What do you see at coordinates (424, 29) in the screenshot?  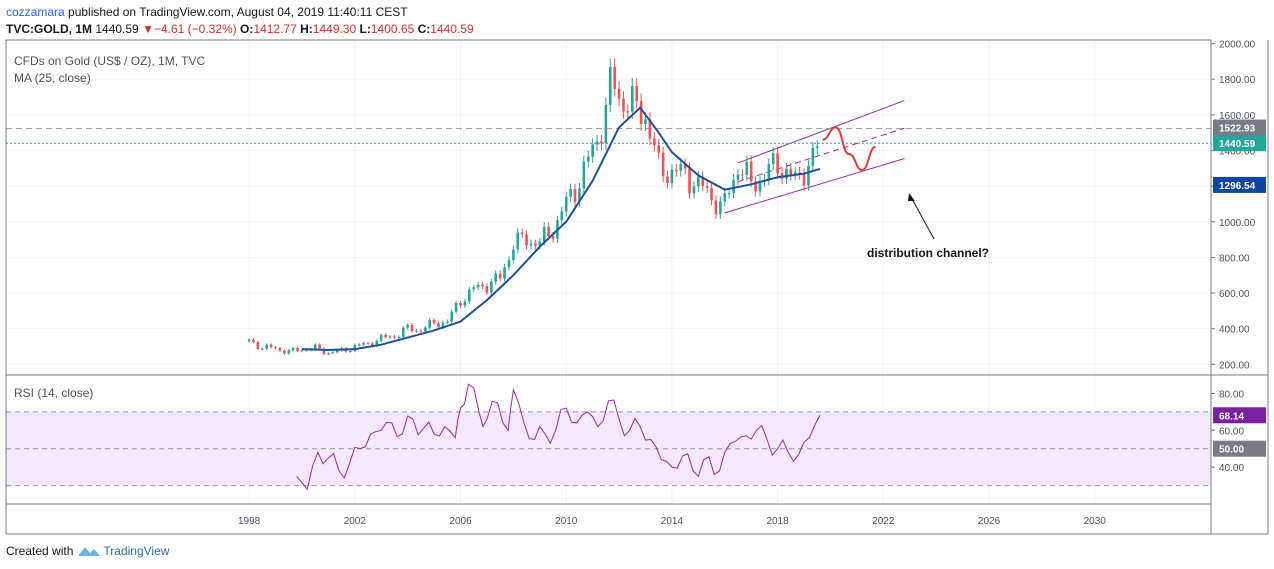 I see `close-label: C:` at bounding box center [424, 29].